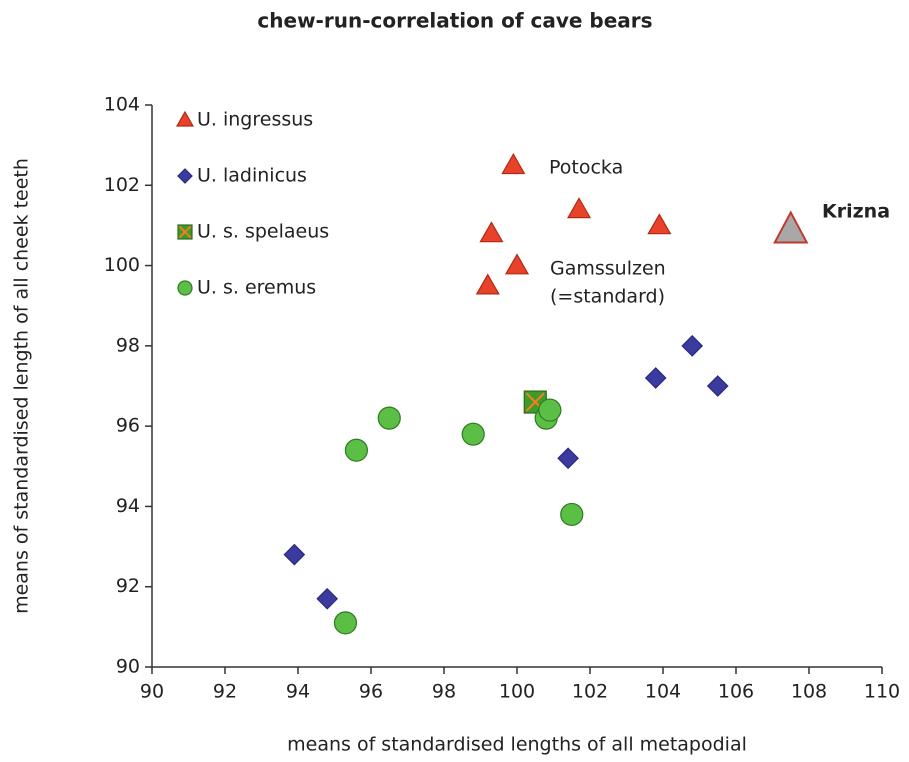 Image resolution: width=909 pixels, height=762 pixels. Describe the element at coordinates (736, 692) in the screenshot. I see `x-tick-label: 106` at that location.